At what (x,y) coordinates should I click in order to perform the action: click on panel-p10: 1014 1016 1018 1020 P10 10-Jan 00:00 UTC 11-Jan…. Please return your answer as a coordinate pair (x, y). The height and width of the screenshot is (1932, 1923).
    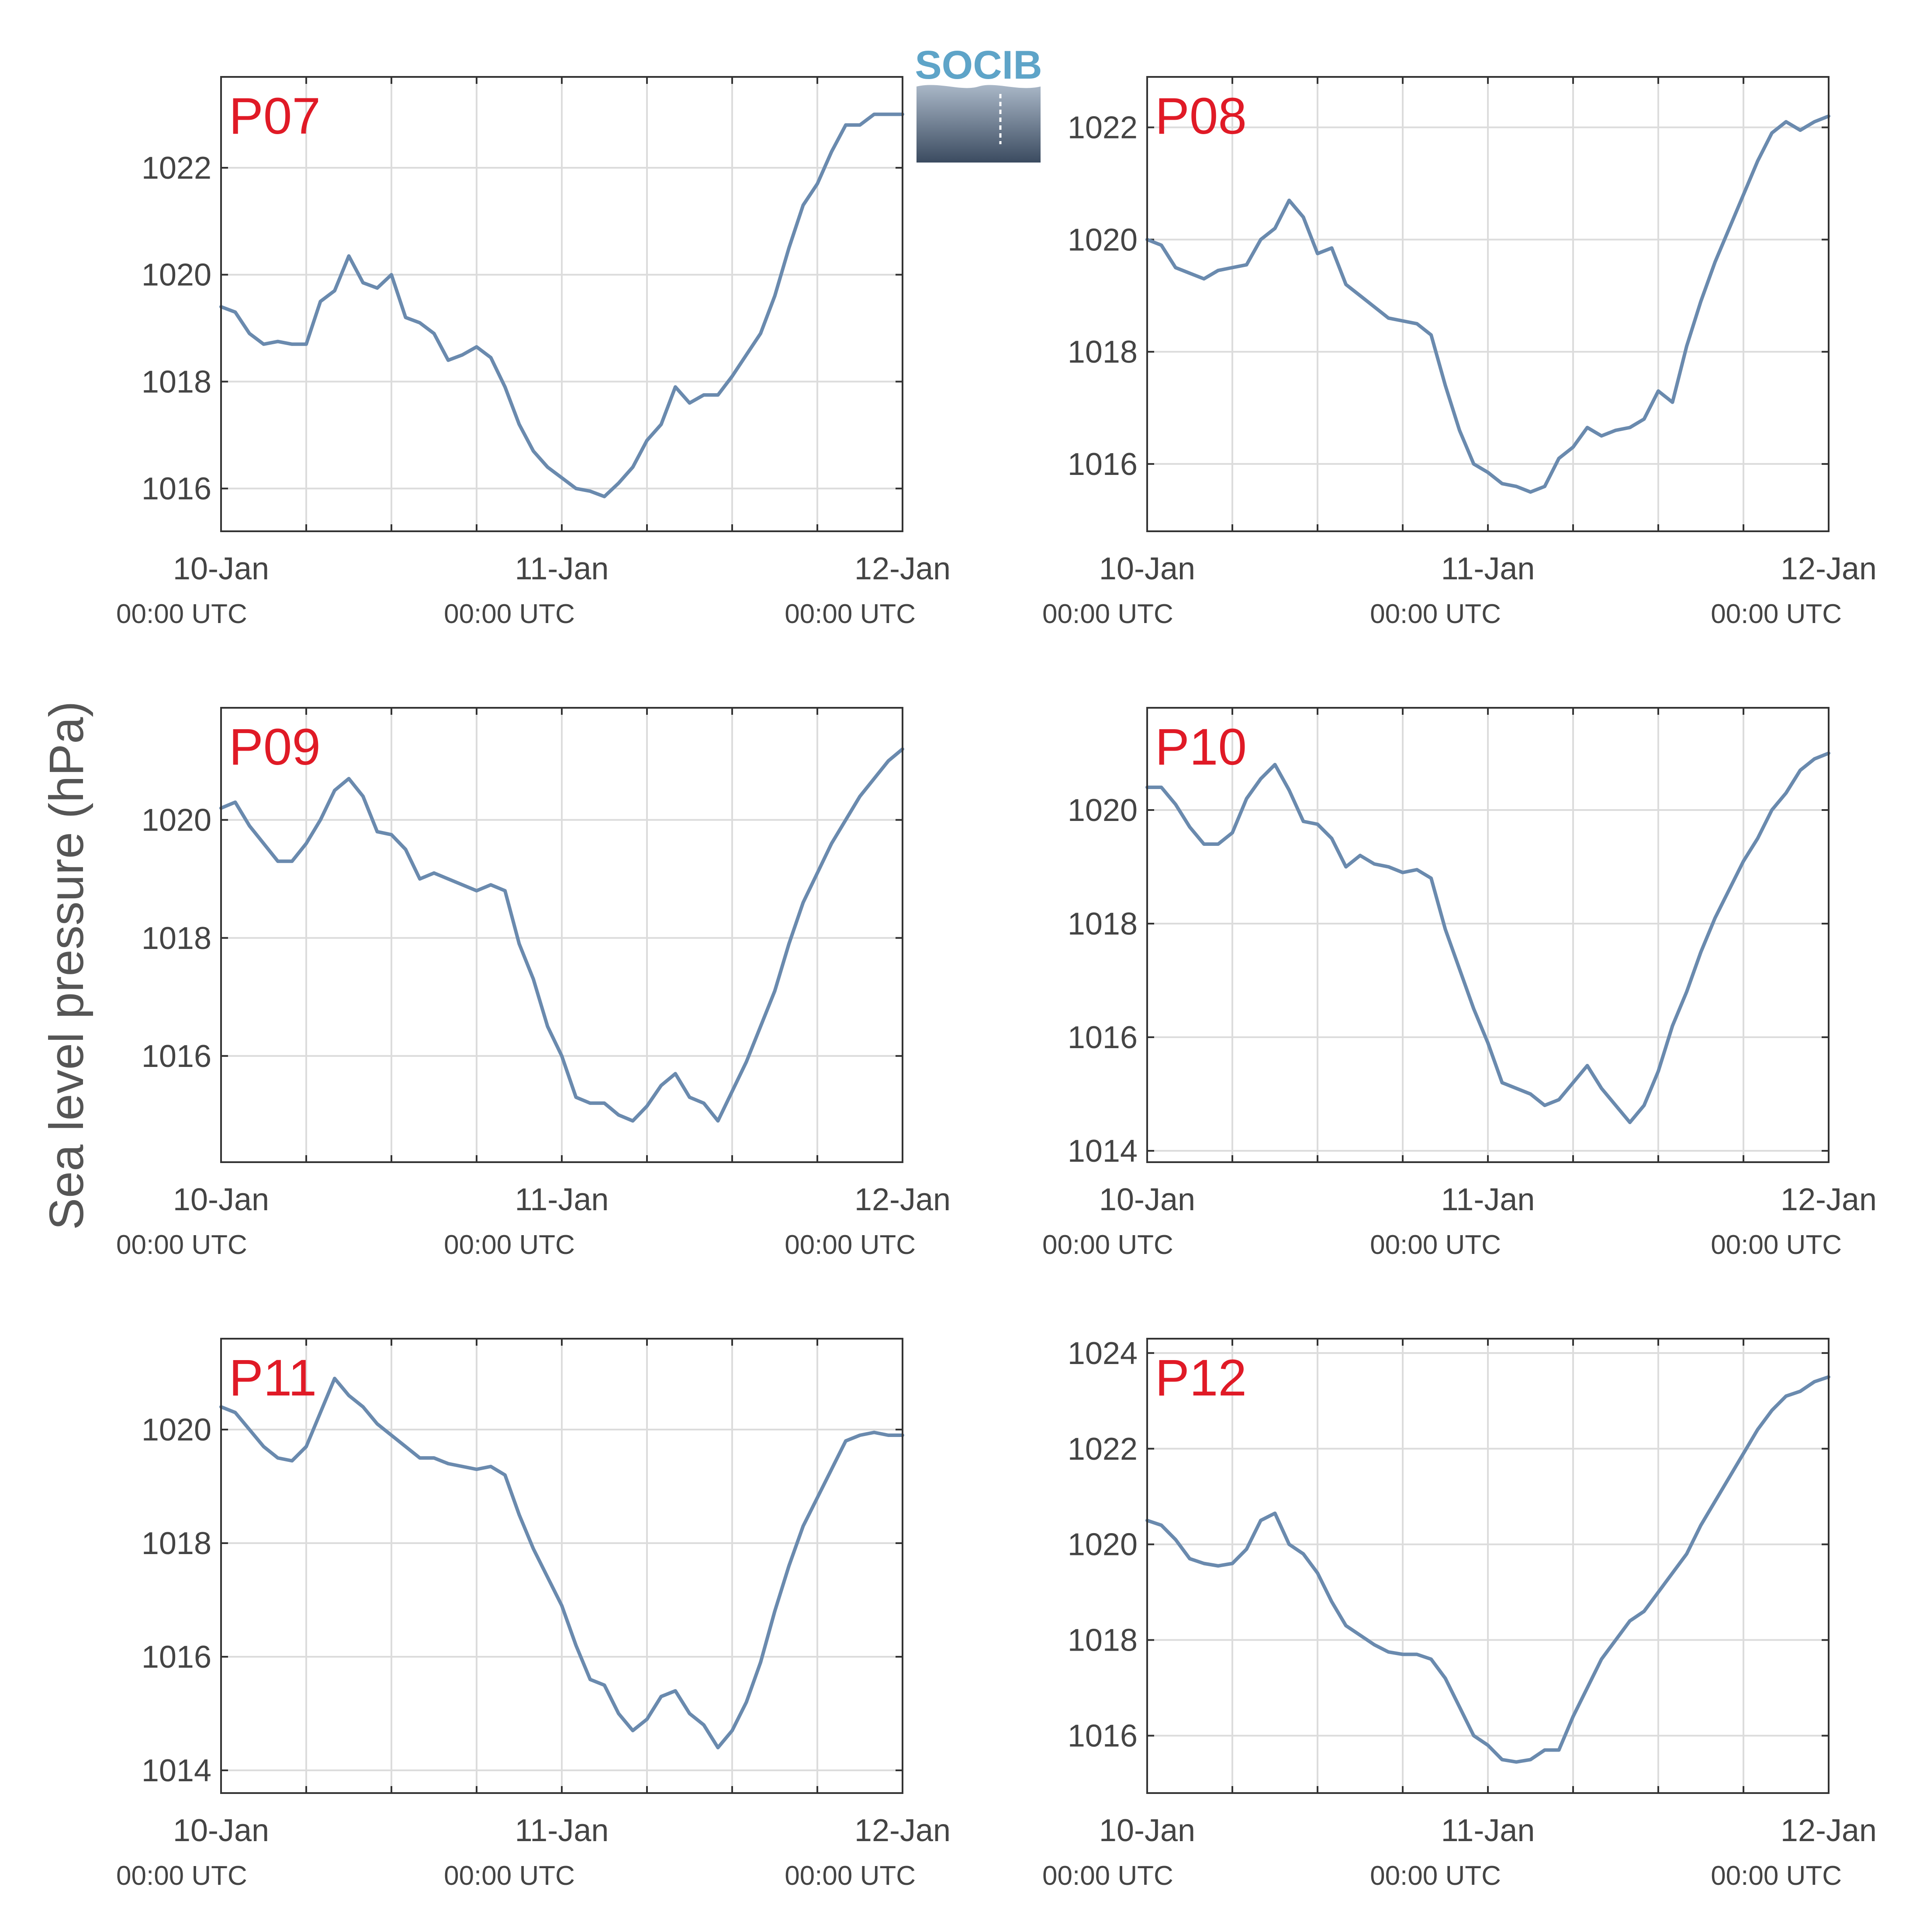
    Looking at the image, I should click on (1459, 983).